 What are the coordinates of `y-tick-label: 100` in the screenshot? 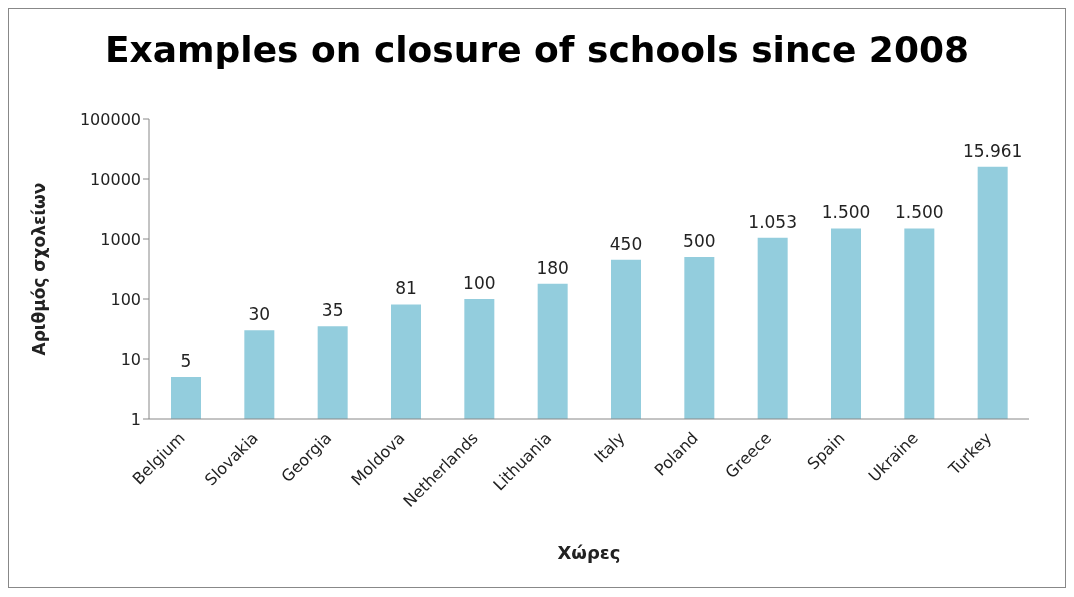 It's located at (125, 299).